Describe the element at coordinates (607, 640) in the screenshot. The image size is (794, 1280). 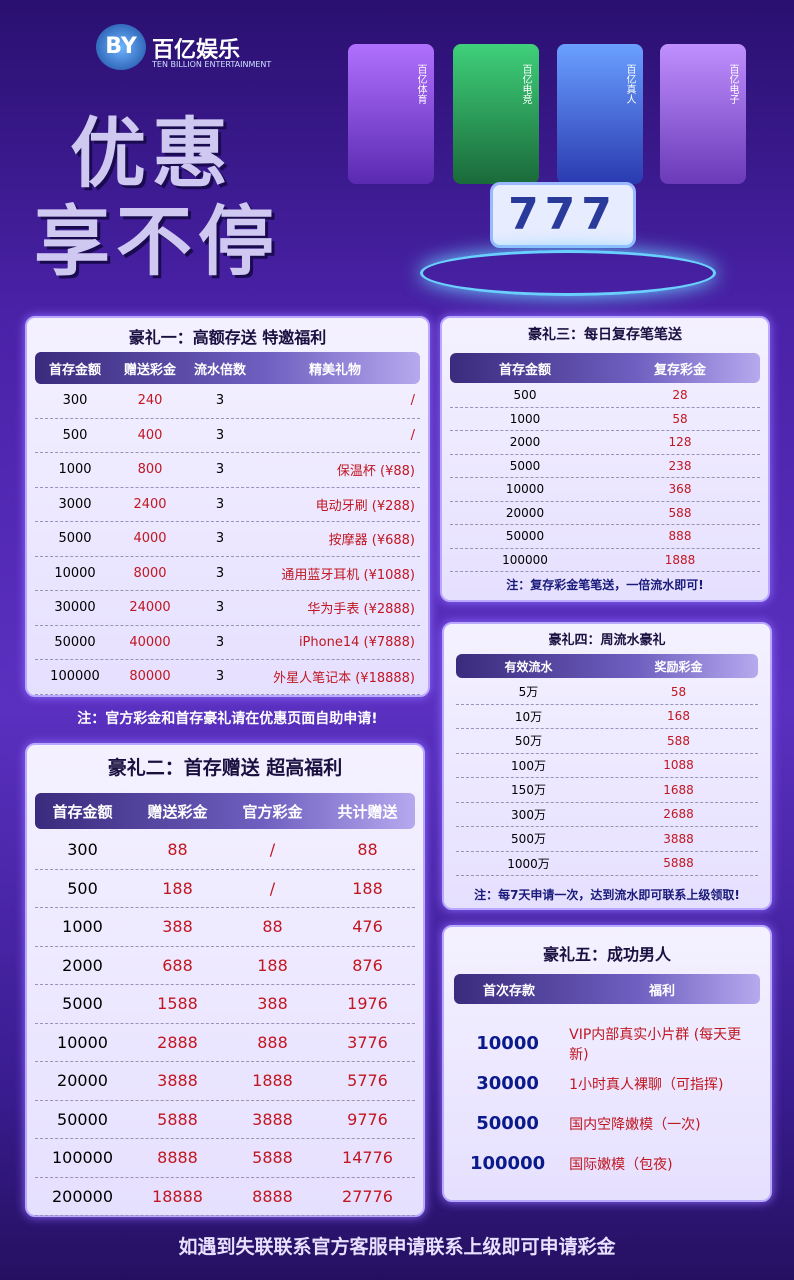
I see `panel-title: 豪礼四：周流水豪礼` at that location.